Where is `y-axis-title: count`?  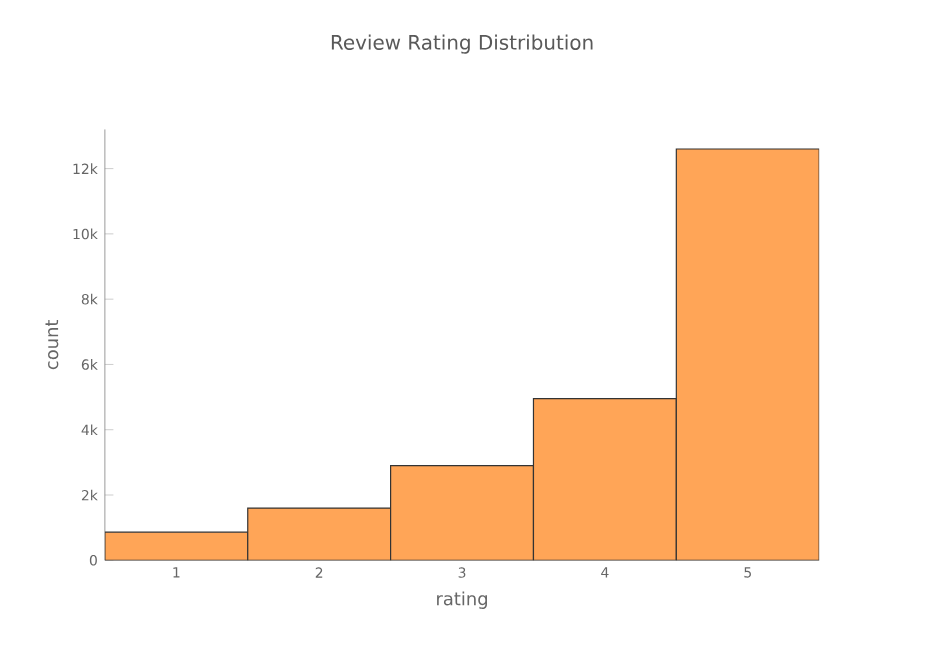
y-axis-title: count is located at coordinates (52, 344).